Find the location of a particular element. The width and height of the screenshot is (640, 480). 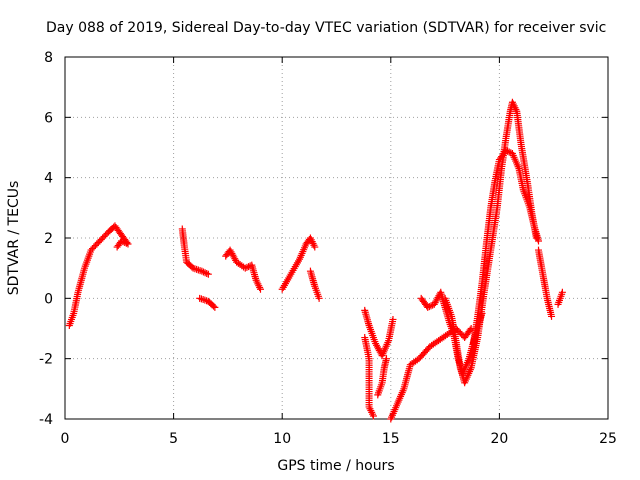

x-tick-label: 20 is located at coordinates (499, 439).